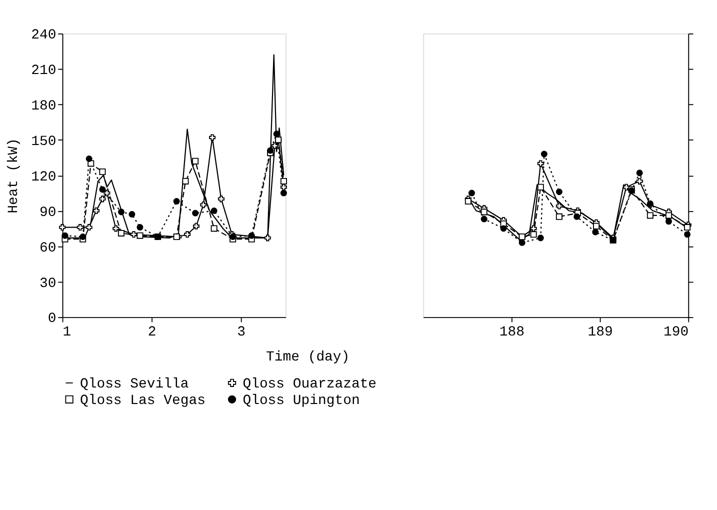  What do you see at coordinates (143, 401) in the screenshot?
I see `legend-label: Qloss Las Vegas` at bounding box center [143, 401].